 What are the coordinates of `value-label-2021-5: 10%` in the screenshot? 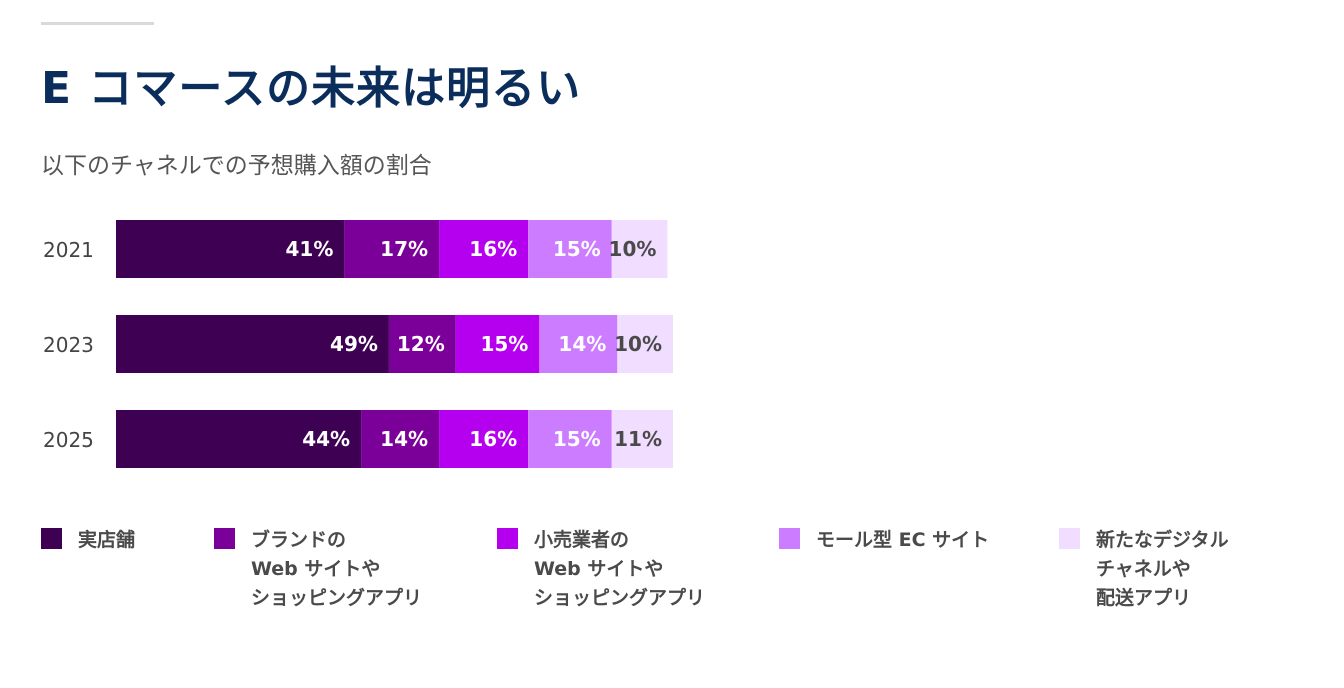 It's located at (633, 249).